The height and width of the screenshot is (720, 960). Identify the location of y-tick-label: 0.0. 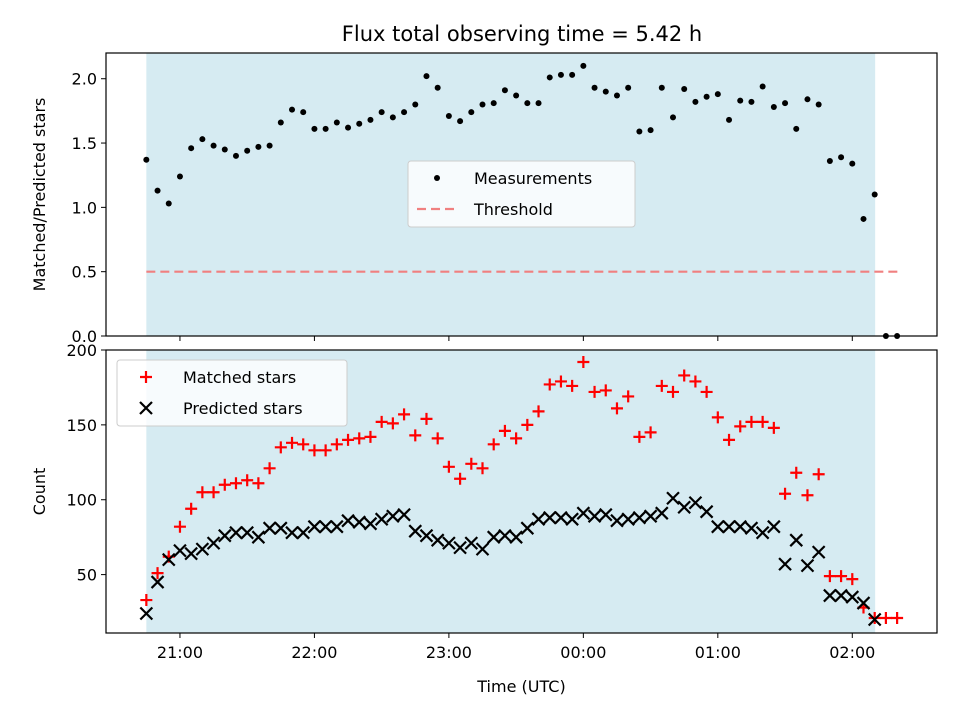
(84, 336).